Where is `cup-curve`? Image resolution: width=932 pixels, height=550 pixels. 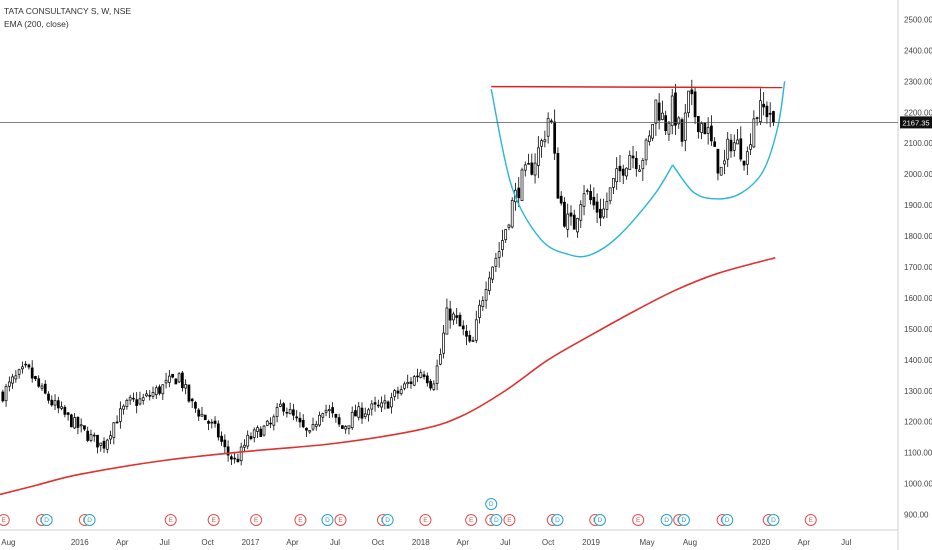 cup-curve is located at coordinates (582, 173).